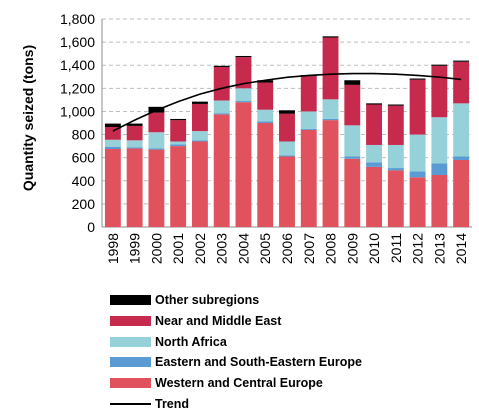 Image resolution: width=479 pixels, height=419 pixels. What do you see at coordinates (236, 341) in the screenshot?
I see `legend-item: North Africa` at bounding box center [236, 341].